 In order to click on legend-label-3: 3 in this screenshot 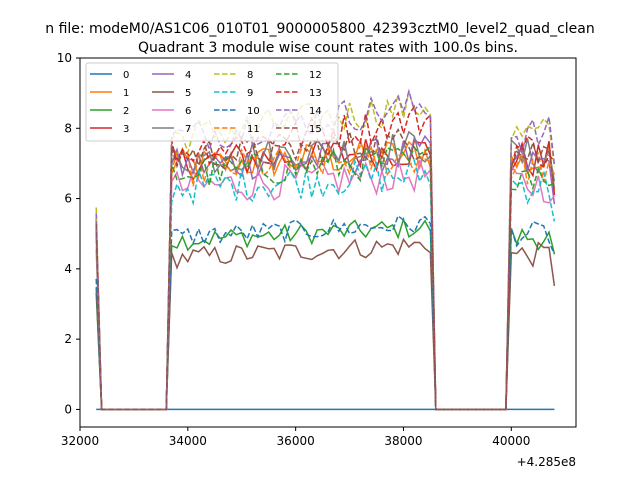, I will do `click(126, 129)`.